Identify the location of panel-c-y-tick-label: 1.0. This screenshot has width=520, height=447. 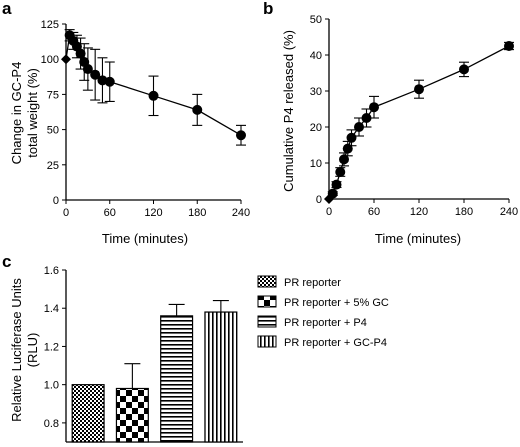
(51, 386).